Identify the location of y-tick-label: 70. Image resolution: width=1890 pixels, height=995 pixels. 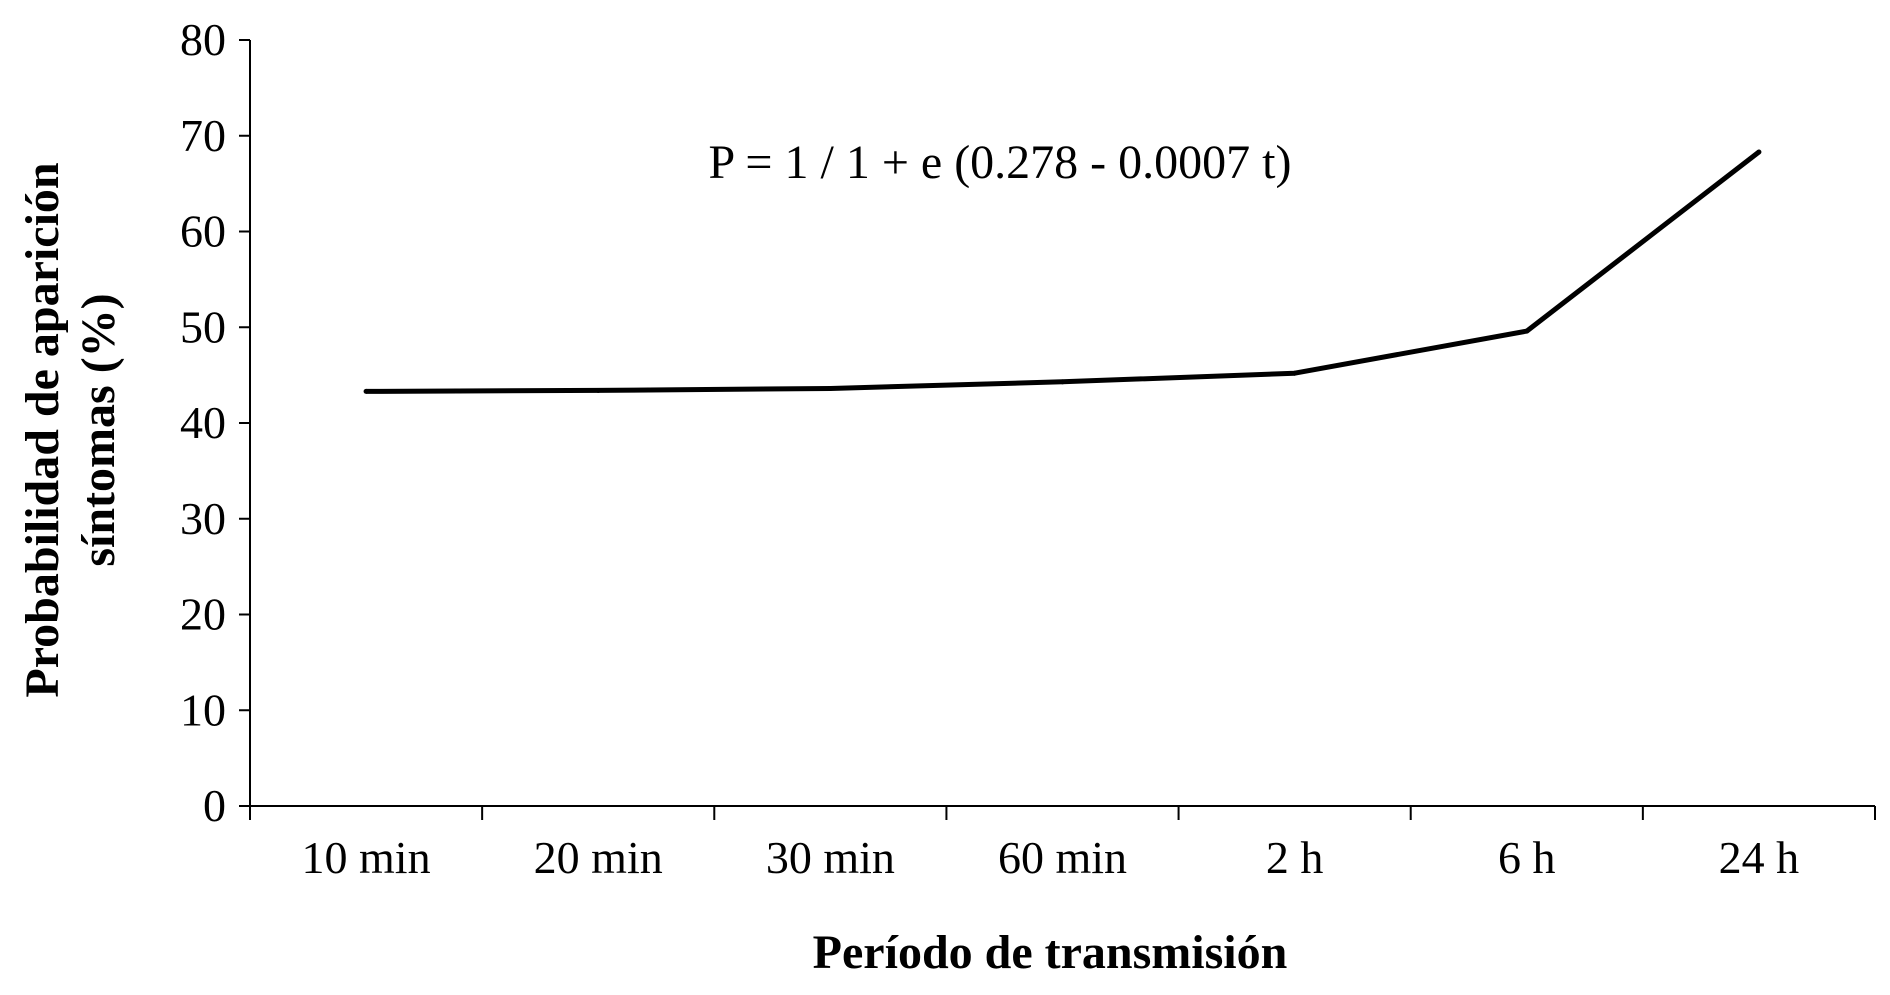
(203, 135).